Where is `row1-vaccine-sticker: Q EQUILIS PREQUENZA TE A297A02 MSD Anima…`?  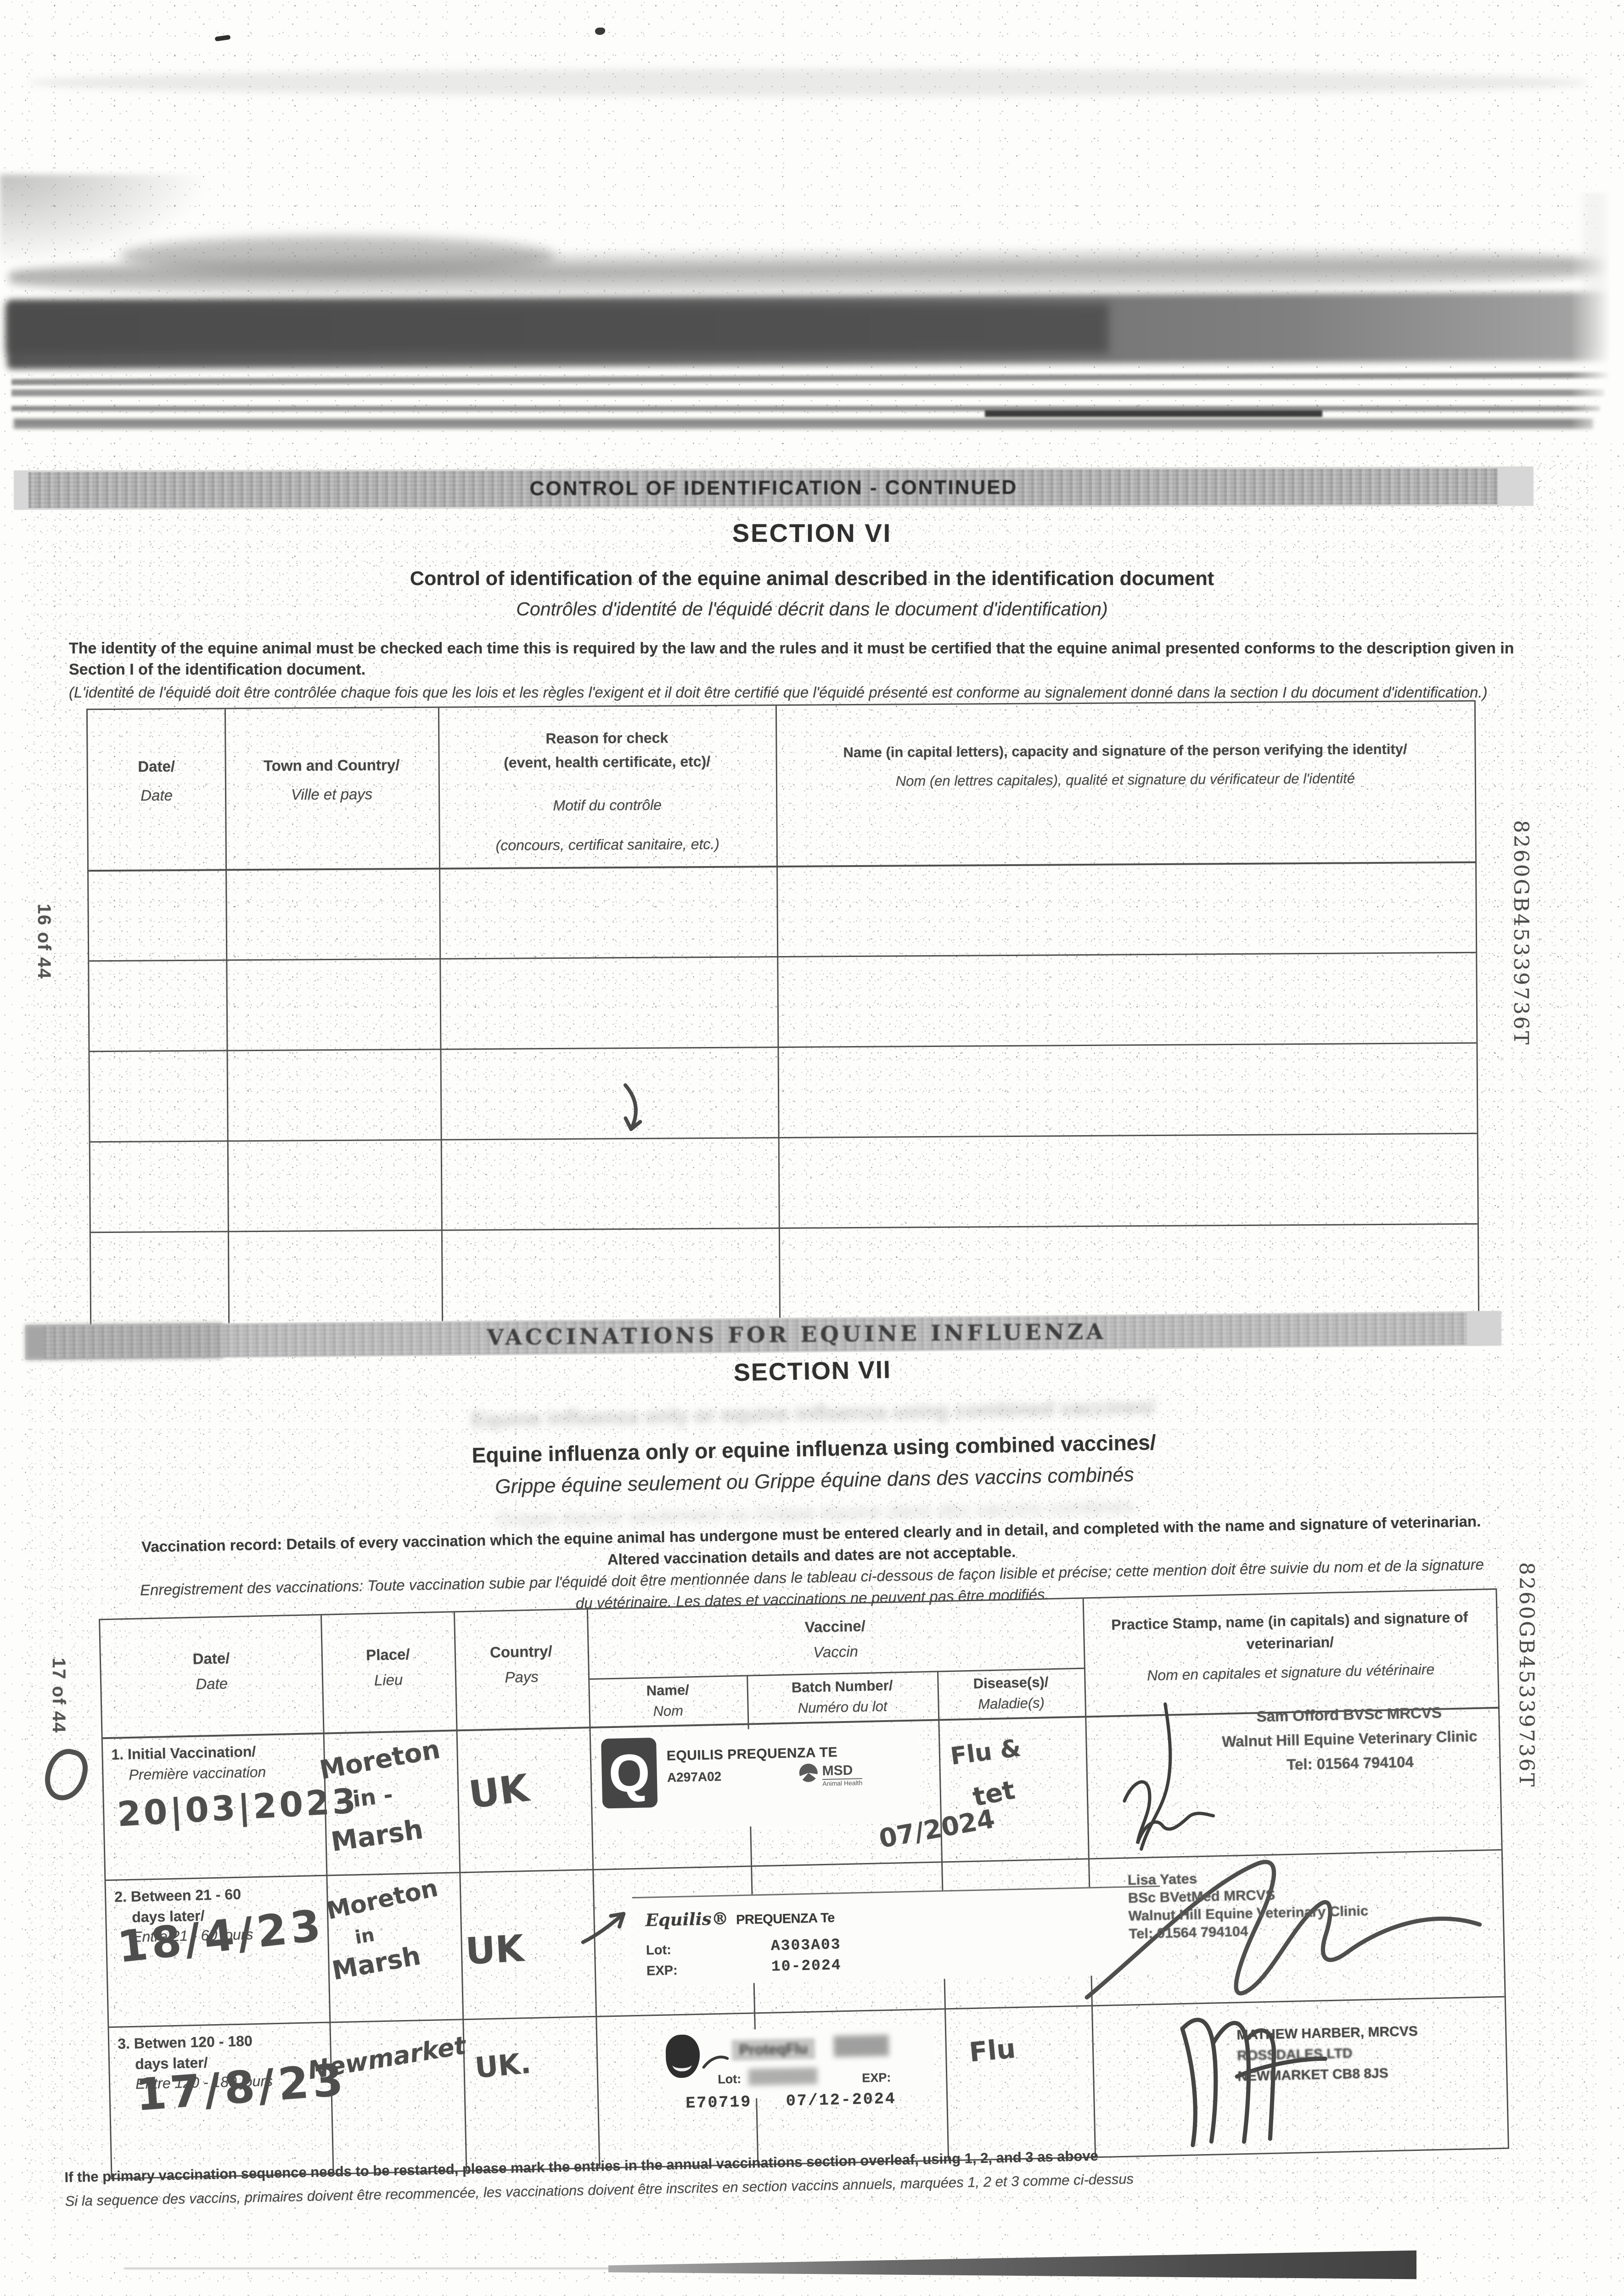
row1-vaccine-sticker: Q EQUILIS PREQUENZA TE A297A02 MSD Anima… is located at coordinates (758, 1777).